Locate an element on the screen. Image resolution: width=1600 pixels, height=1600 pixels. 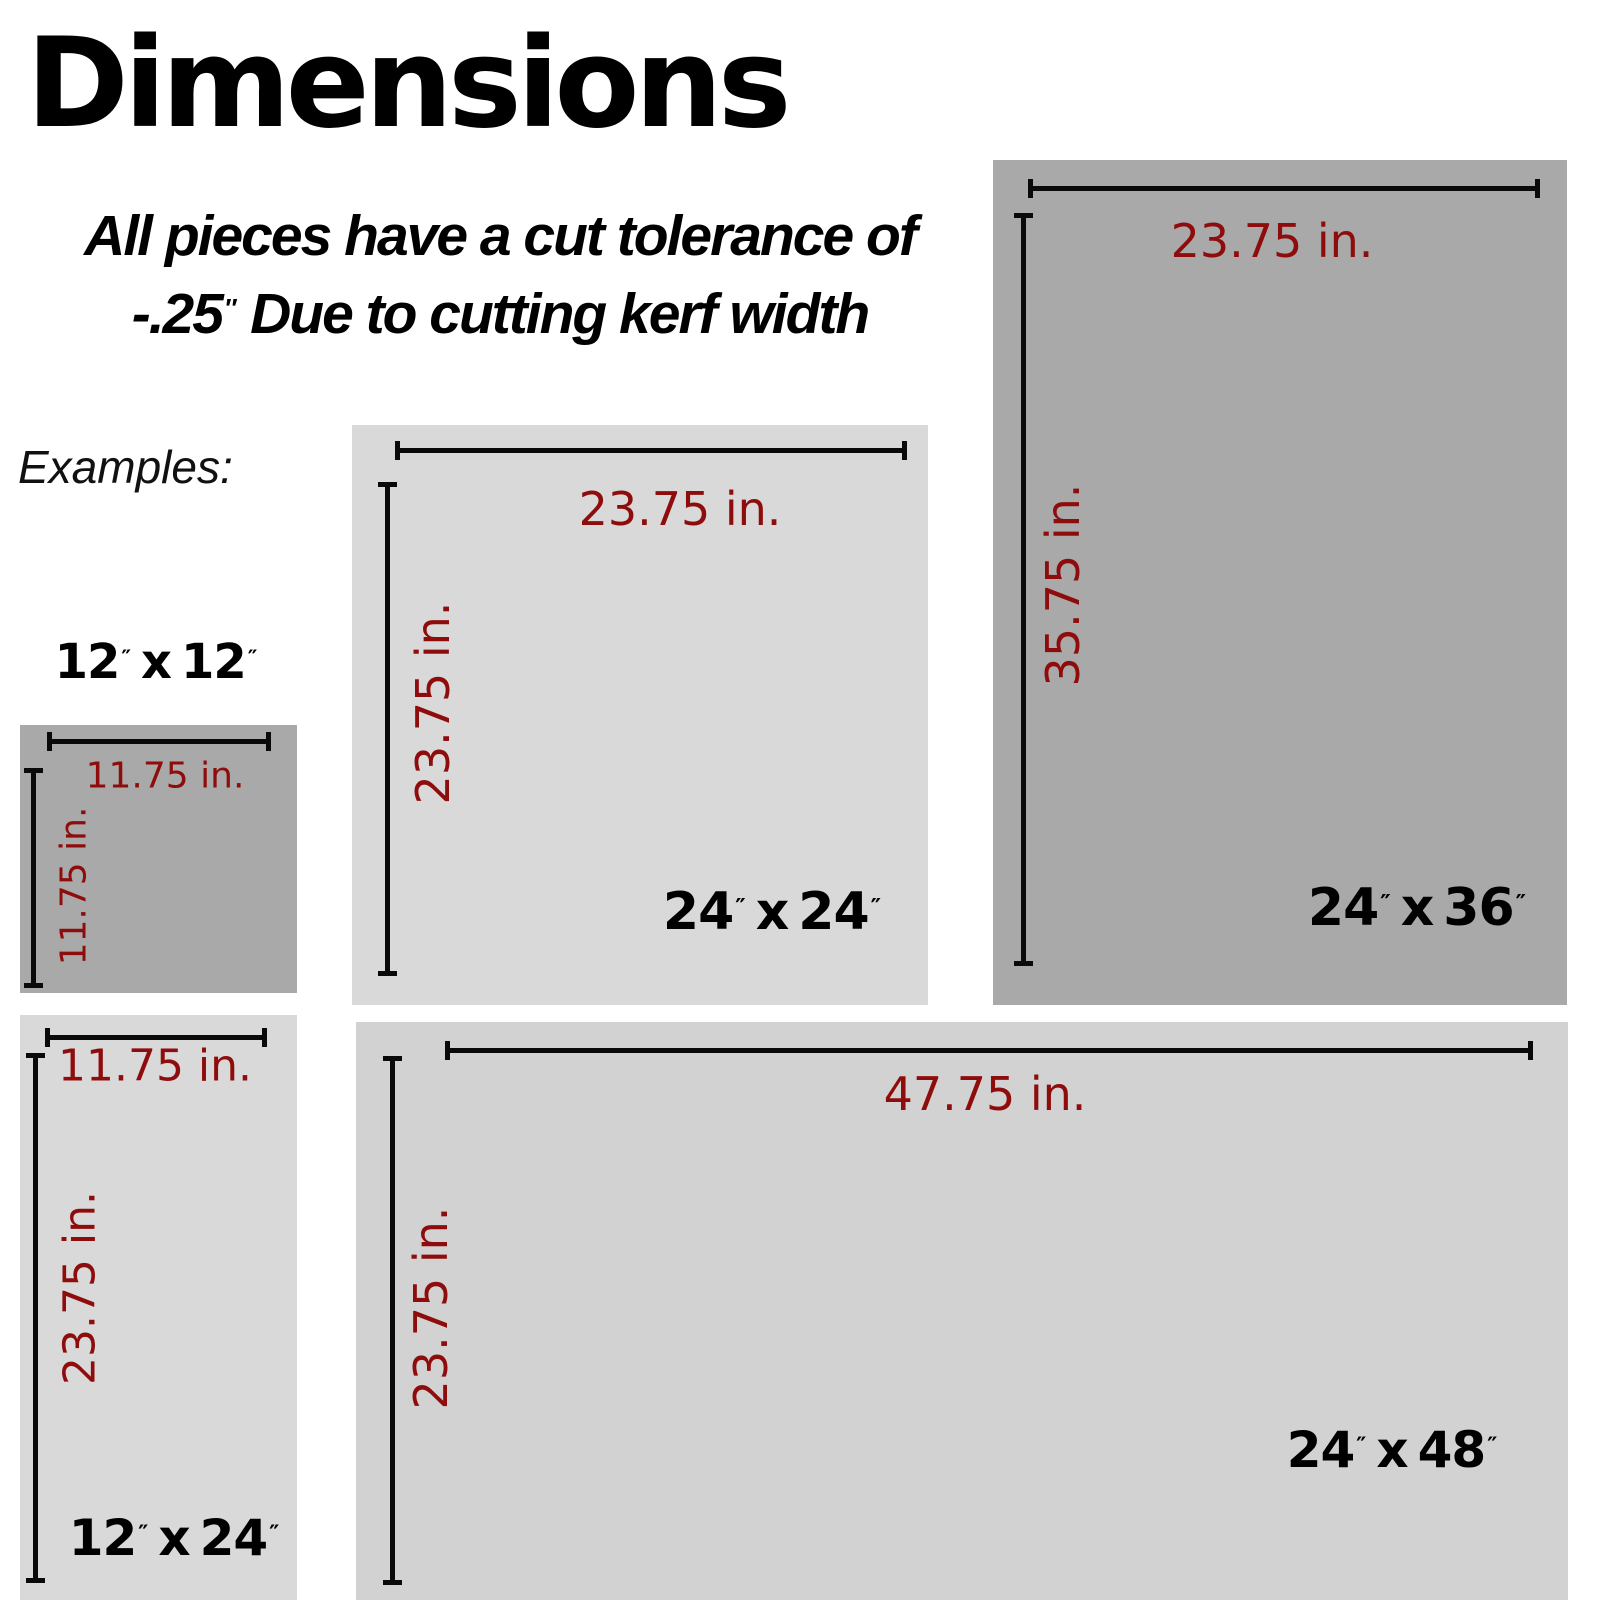
size-label-24x48: 24″ x 48″ is located at coordinates (1392, 1450).